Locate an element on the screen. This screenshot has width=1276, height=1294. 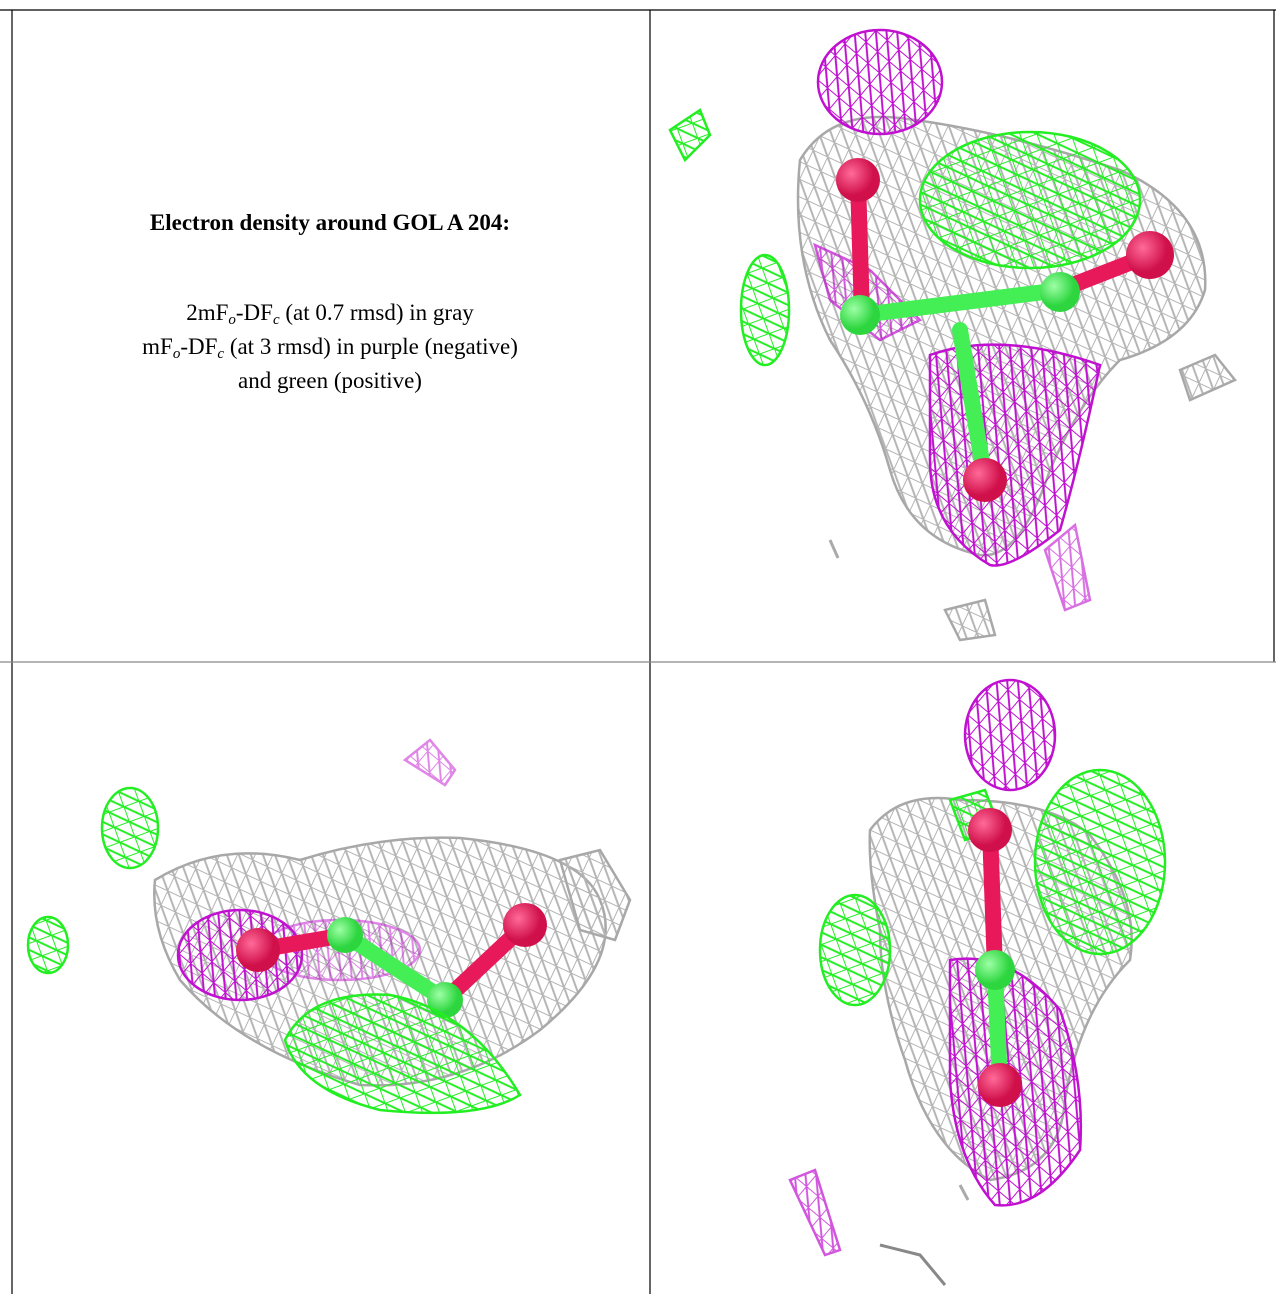
caption-line: and green (positive) is located at coordinates (330, 381).